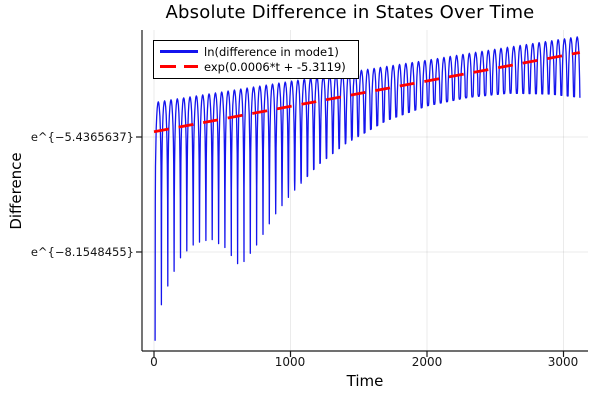  I want to click on y-axis-label: Difference, so click(16, 191).